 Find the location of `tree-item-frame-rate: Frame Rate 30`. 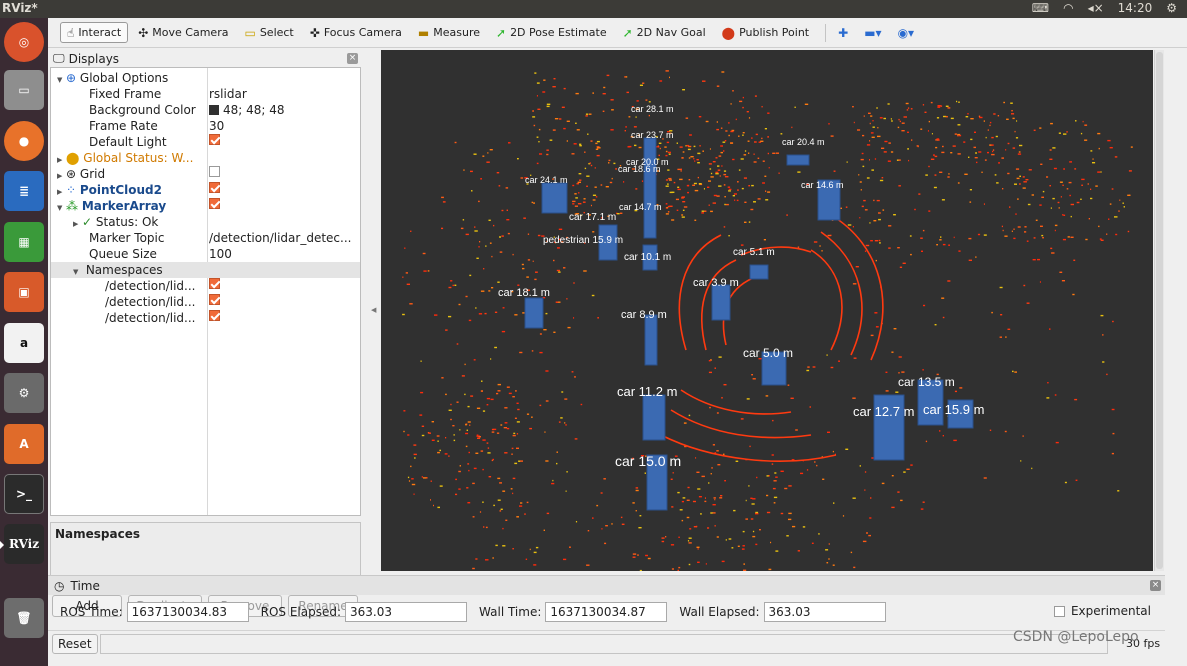

tree-item-frame-rate: Frame Rate 30 is located at coordinates (205, 126).